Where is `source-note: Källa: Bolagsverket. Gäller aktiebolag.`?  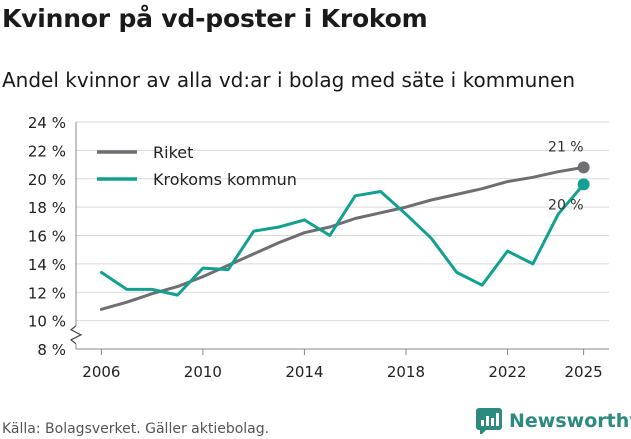
source-note: Källa: Bolagsverket. Gäller aktiebolag. is located at coordinates (136, 429).